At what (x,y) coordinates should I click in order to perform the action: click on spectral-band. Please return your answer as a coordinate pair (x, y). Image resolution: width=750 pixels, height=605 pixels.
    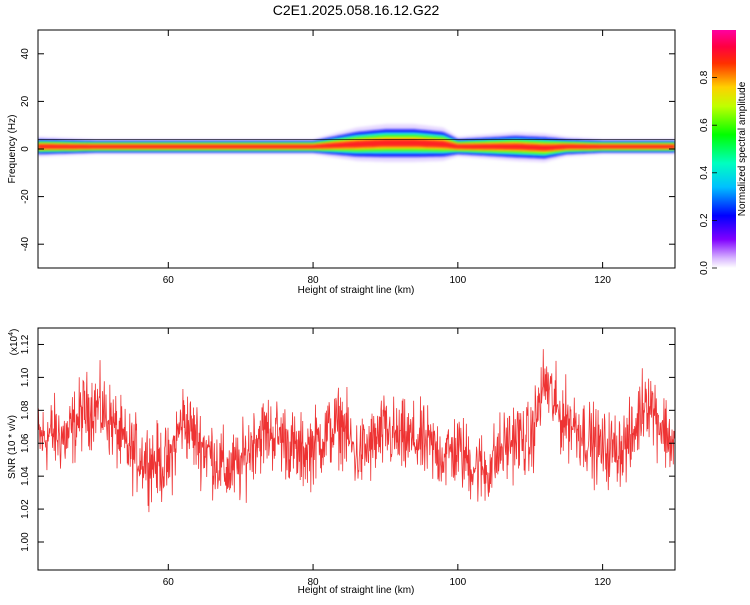
    Looking at the image, I should click on (356, 143).